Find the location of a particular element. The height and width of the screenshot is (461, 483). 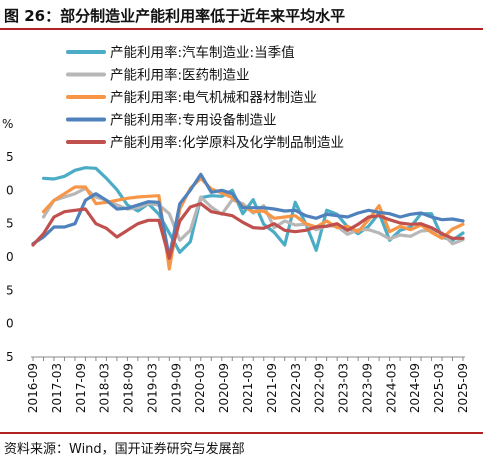

x-tick-label: 2017-03 is located at coordinates (57, 388).